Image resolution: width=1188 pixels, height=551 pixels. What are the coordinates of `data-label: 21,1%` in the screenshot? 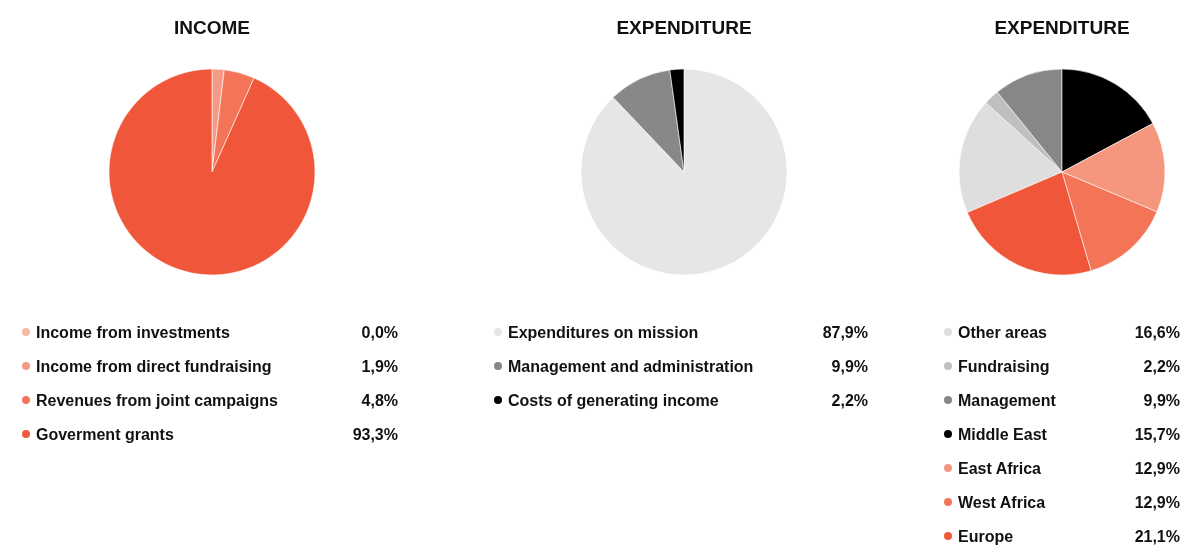 It's located at (1157, 536).